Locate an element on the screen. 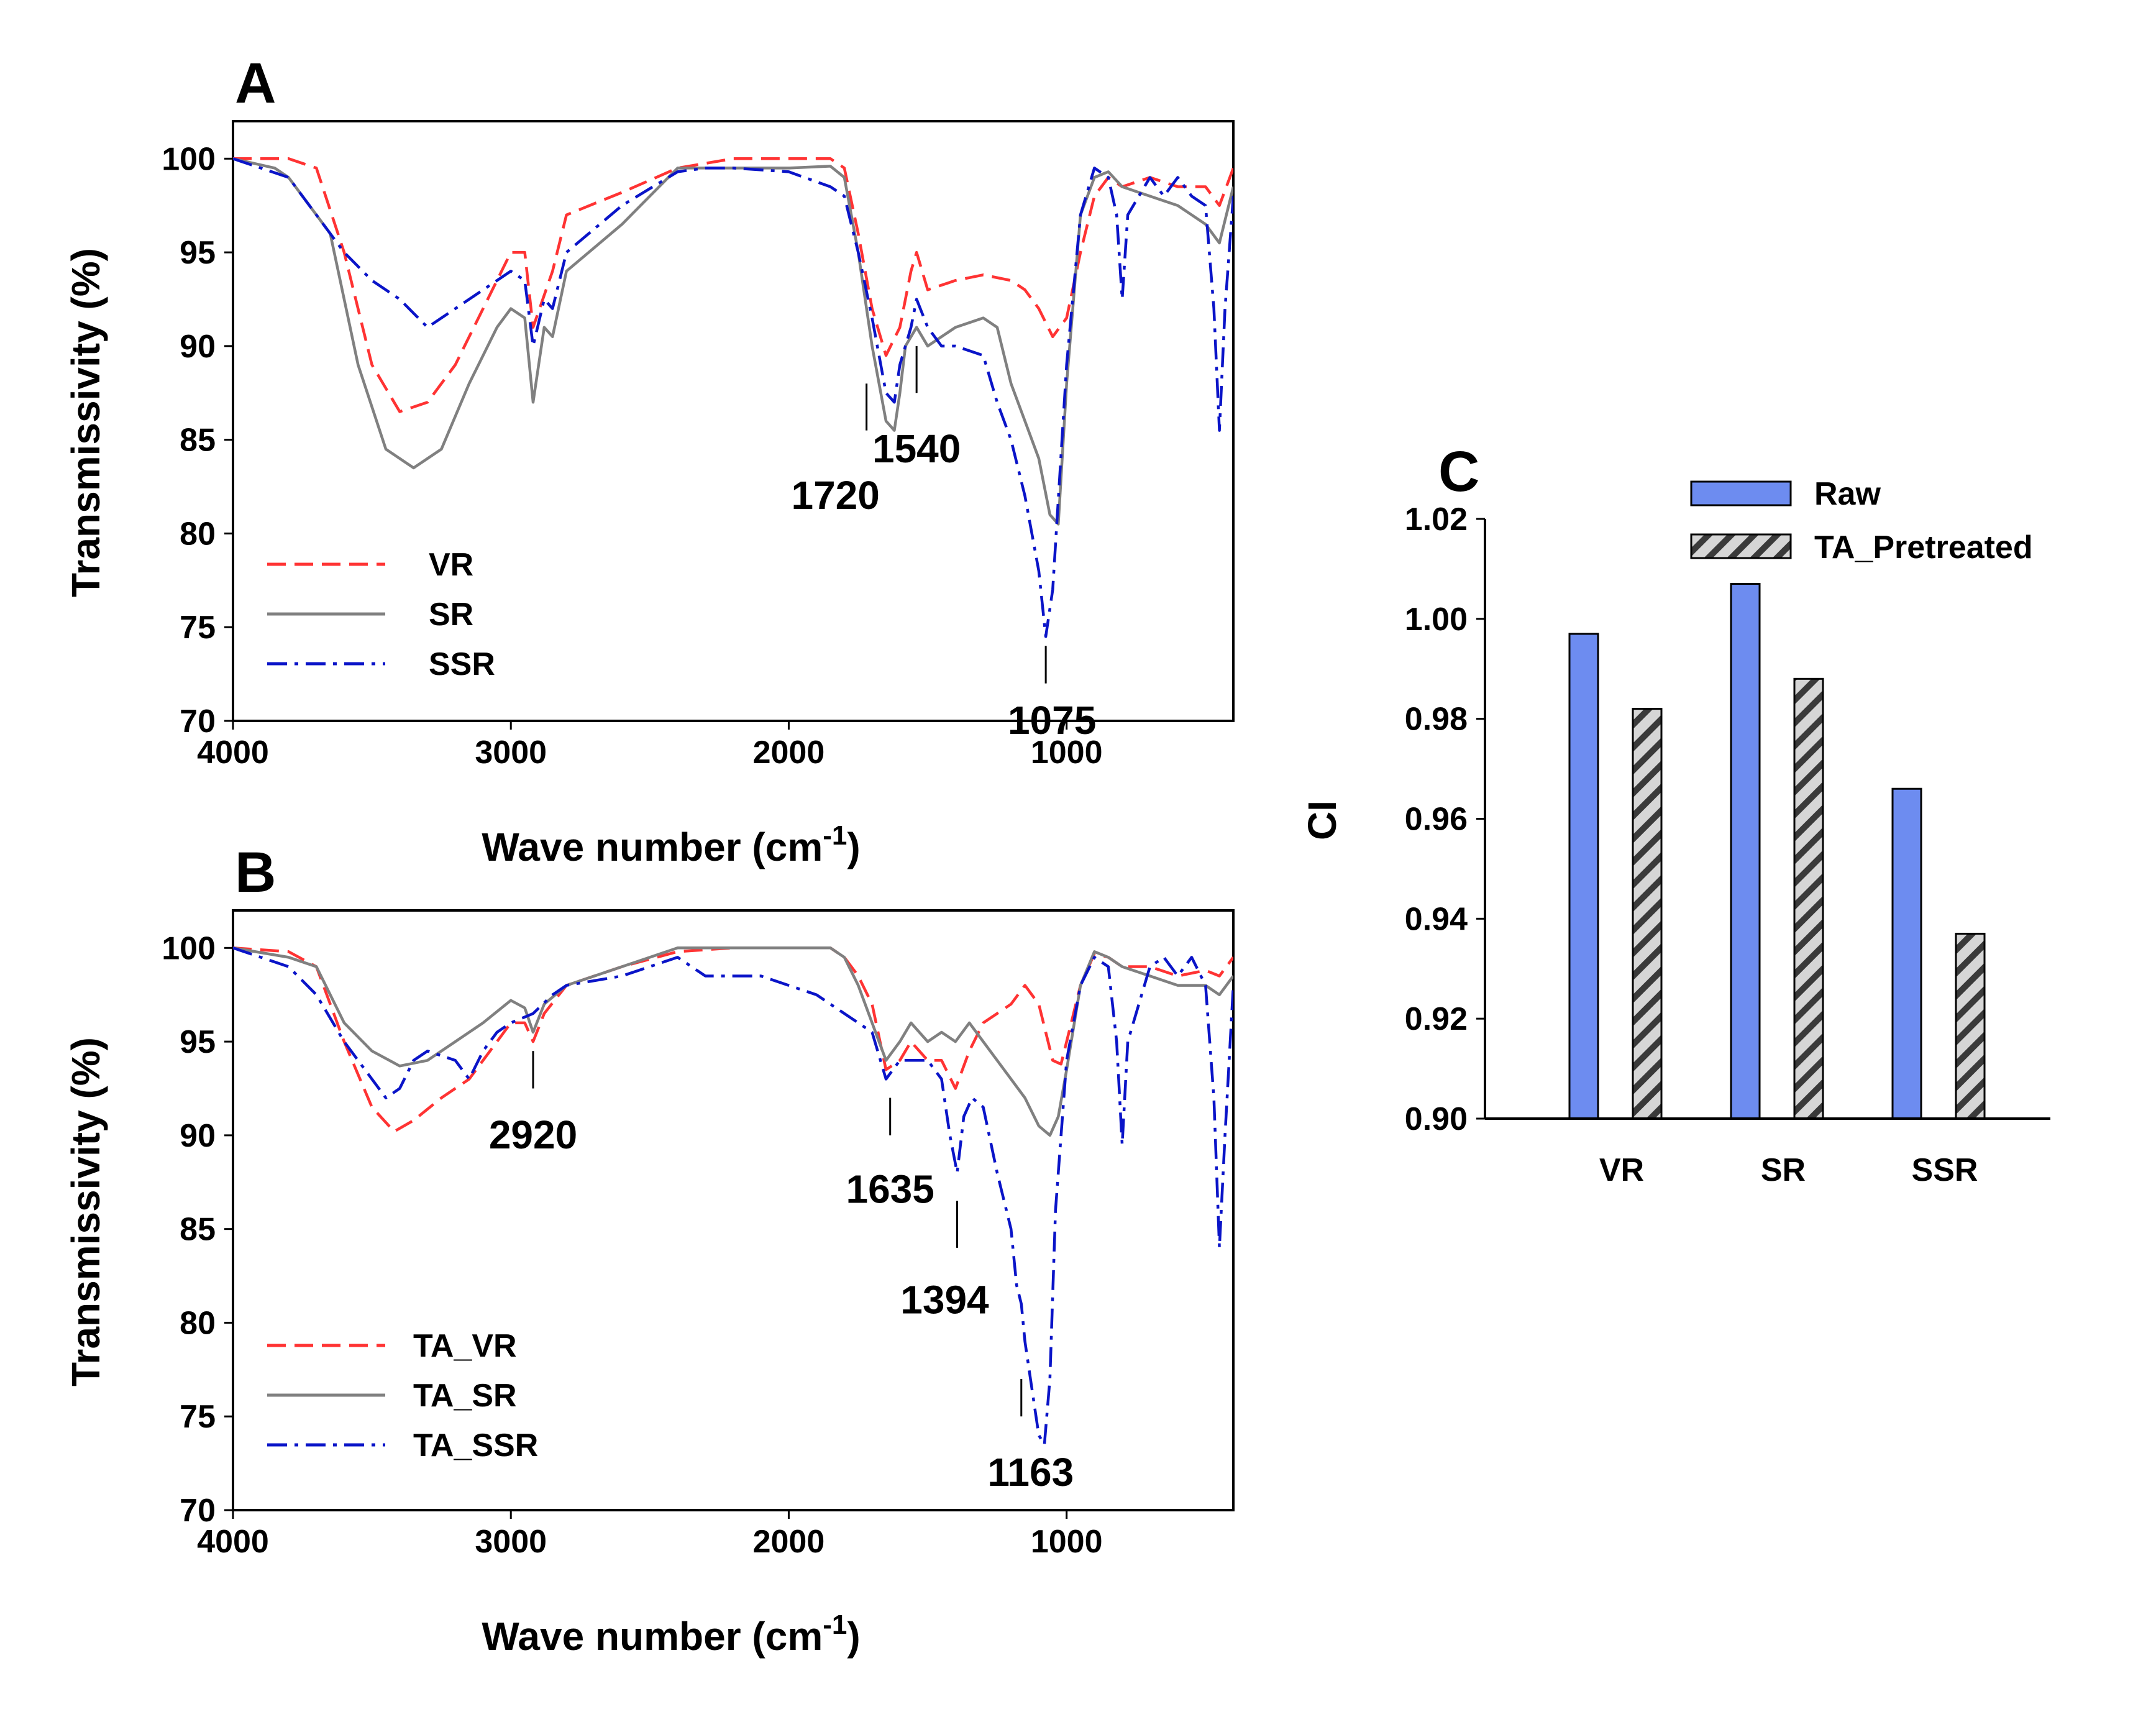 The height and width of the screenshot is (1709, 2156). annotation-label-1163: 1163 is located at coordinates (1030, 1472).